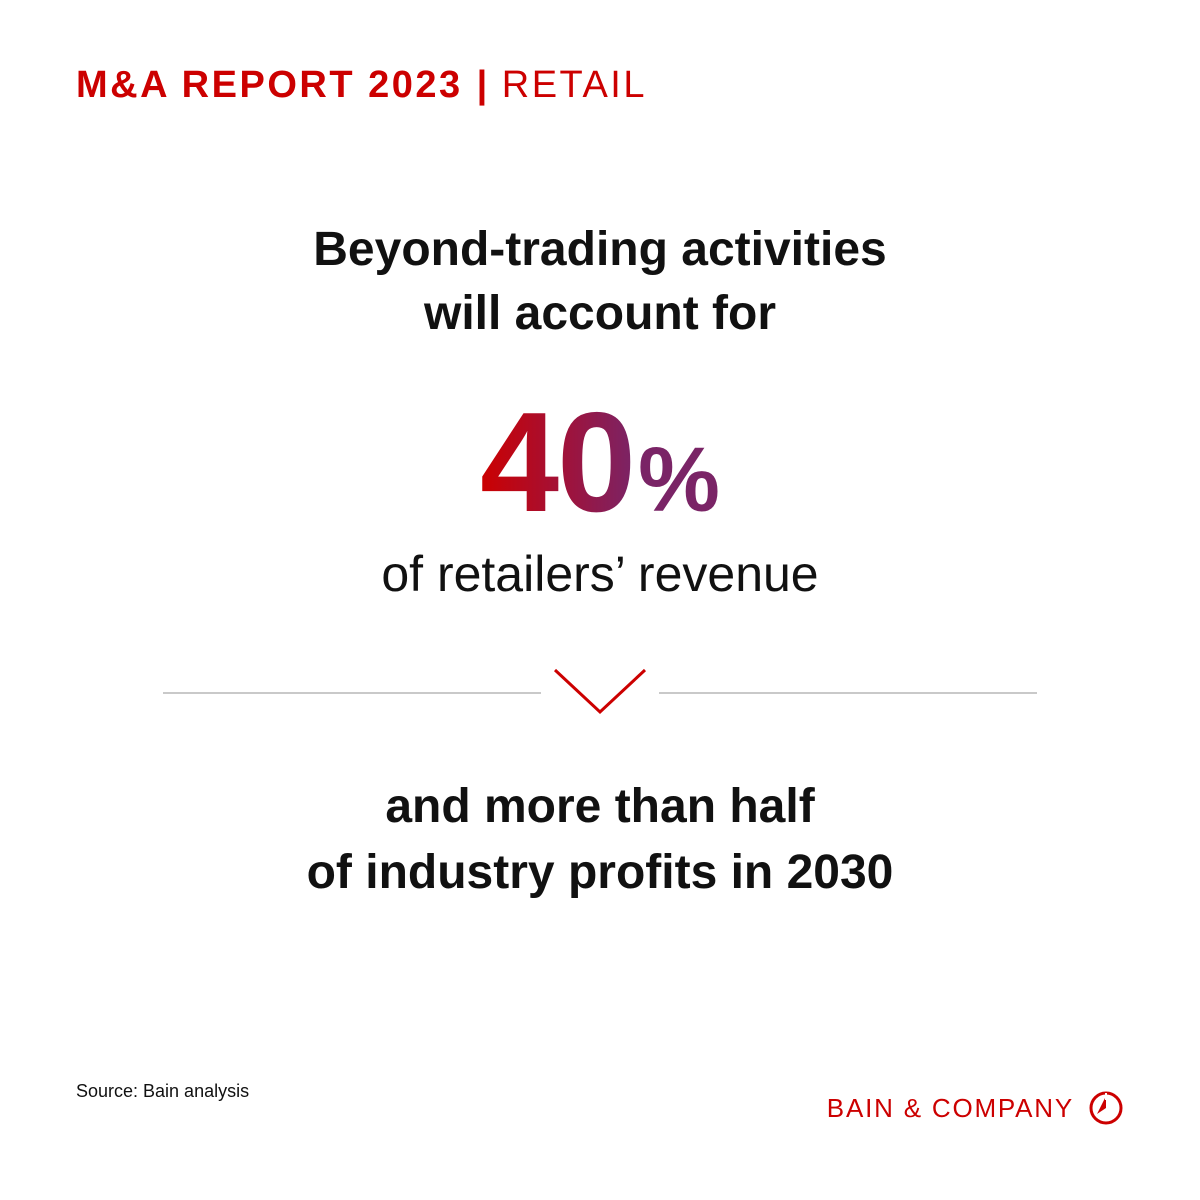 The image size is (1200, 1200). I want to click on headline-line-1: Beyond-trading activities, so click(600, 249).